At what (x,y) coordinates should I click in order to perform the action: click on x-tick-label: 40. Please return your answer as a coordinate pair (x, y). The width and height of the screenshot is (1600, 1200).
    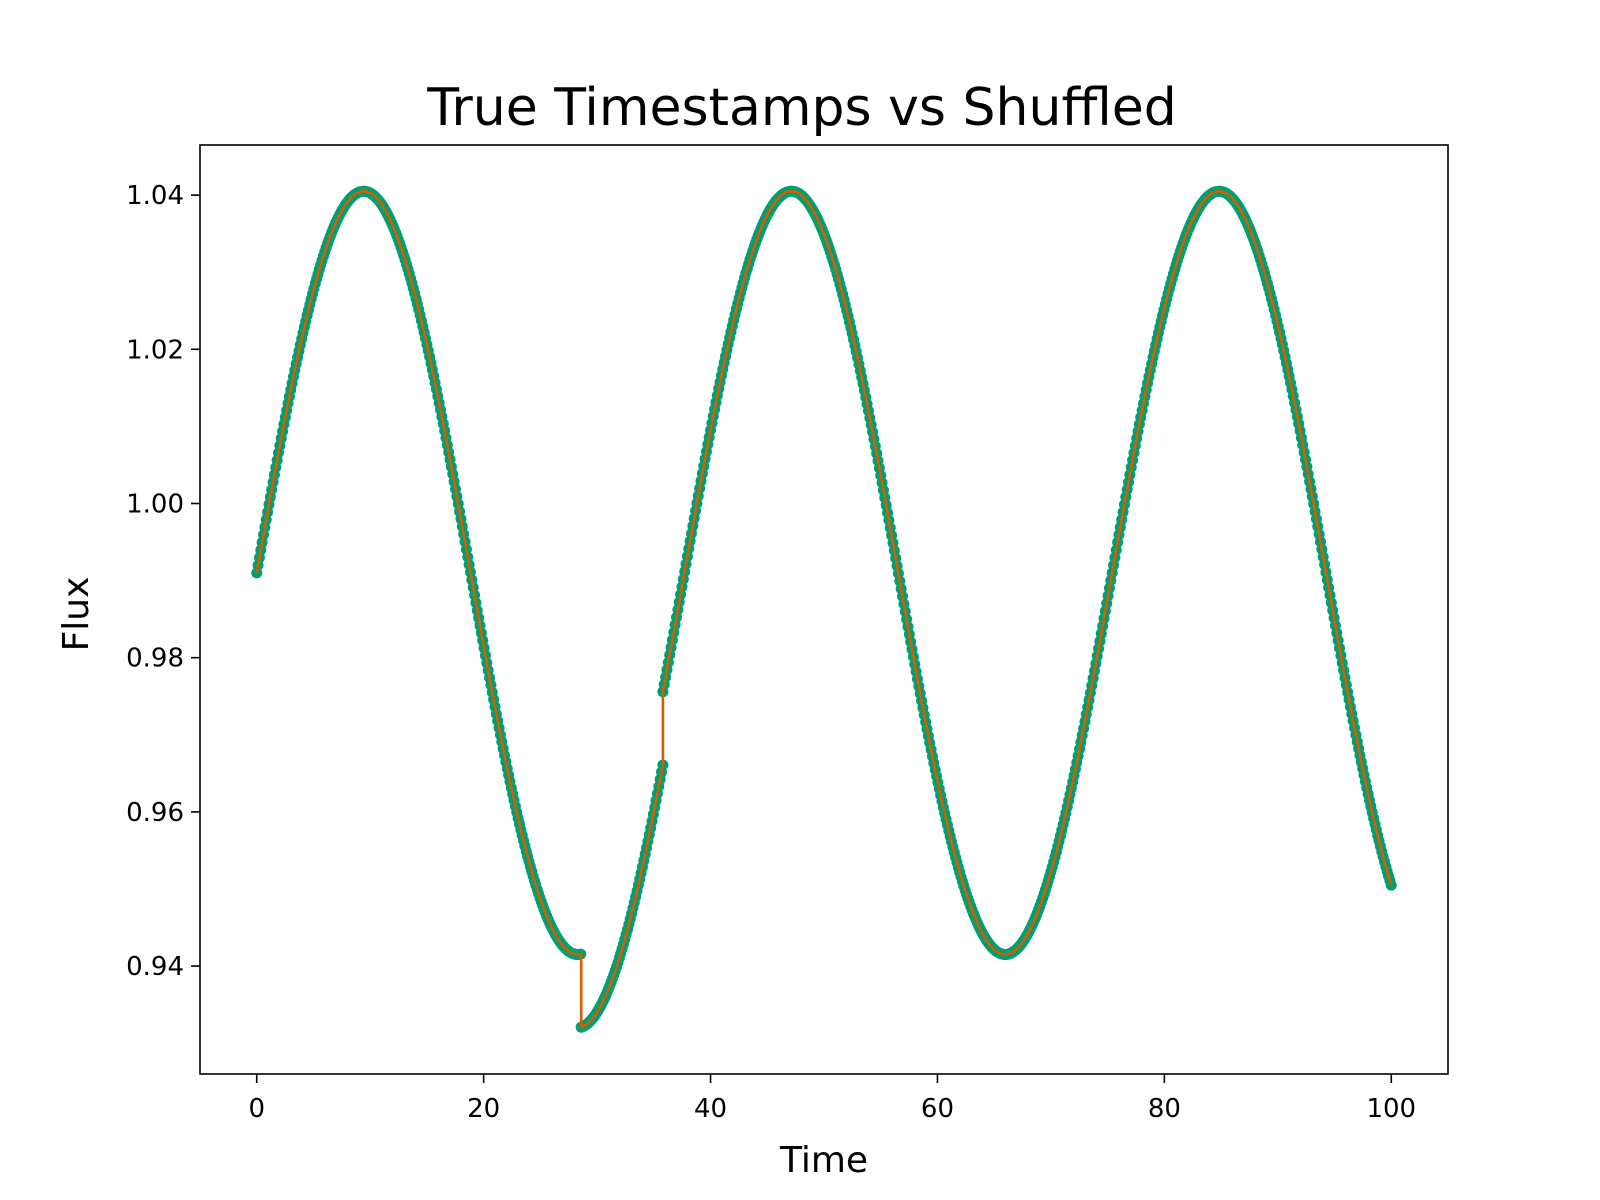
    Looking at the image, I should click on (710, 1109).